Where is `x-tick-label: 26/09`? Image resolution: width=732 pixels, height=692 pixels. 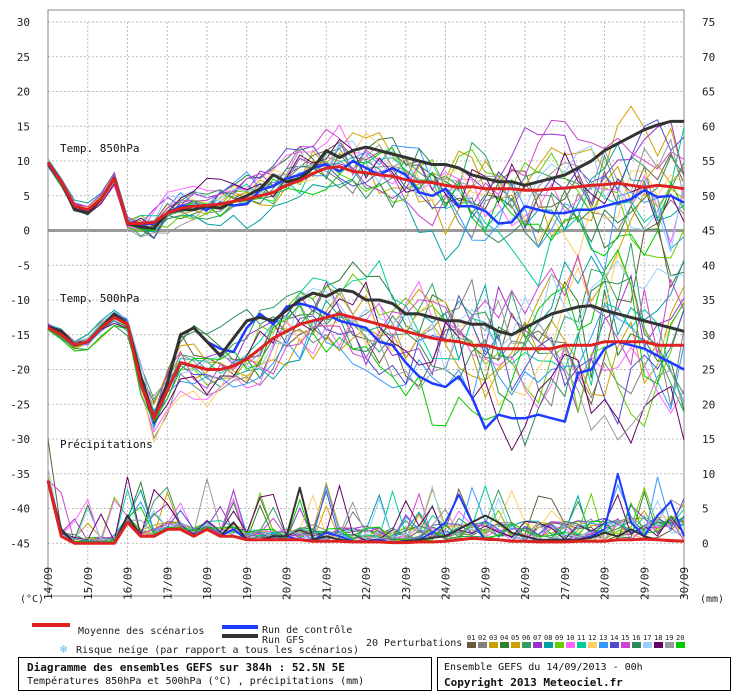 x-tick-label: 26/09 is located at coordinates (525, 583).